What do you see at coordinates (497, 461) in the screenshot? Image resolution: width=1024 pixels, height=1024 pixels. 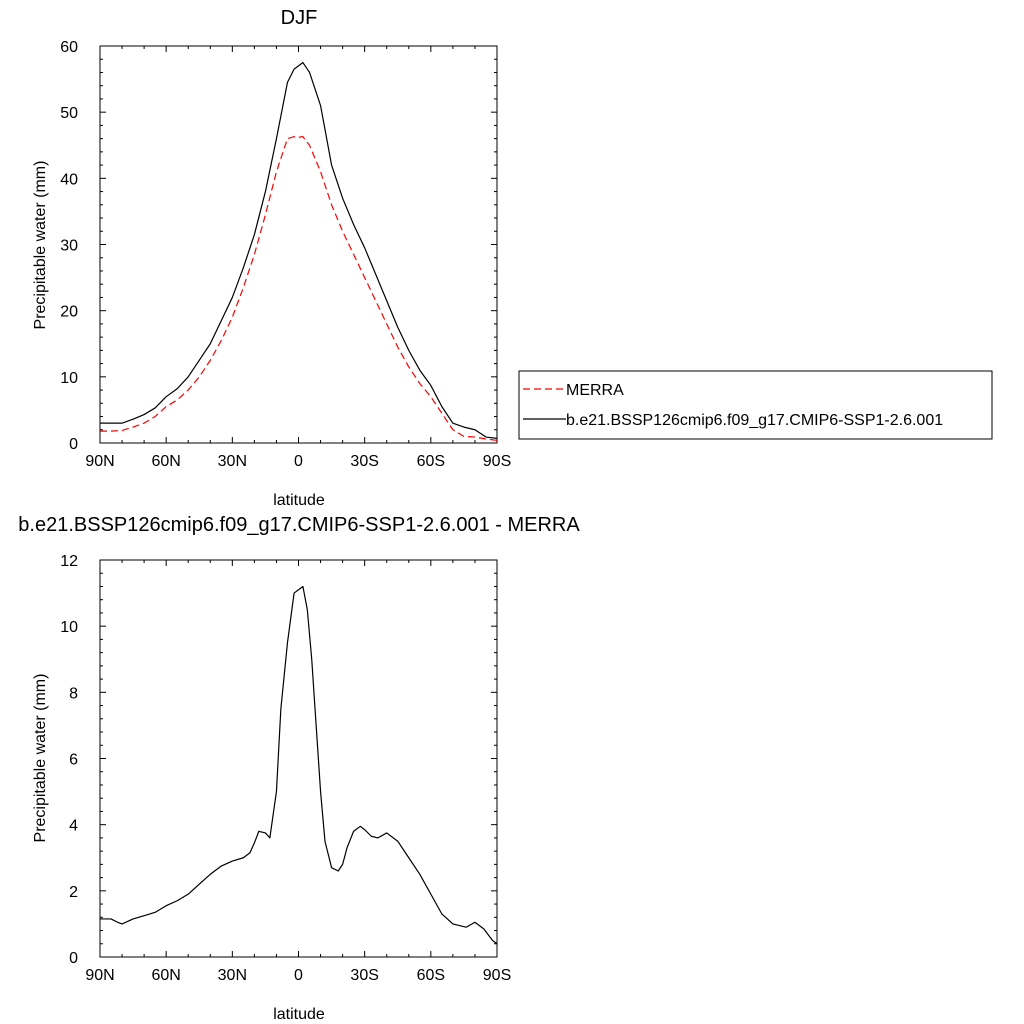 I see `top-x-tick-label: 90S` at bounding box center [497, 461].